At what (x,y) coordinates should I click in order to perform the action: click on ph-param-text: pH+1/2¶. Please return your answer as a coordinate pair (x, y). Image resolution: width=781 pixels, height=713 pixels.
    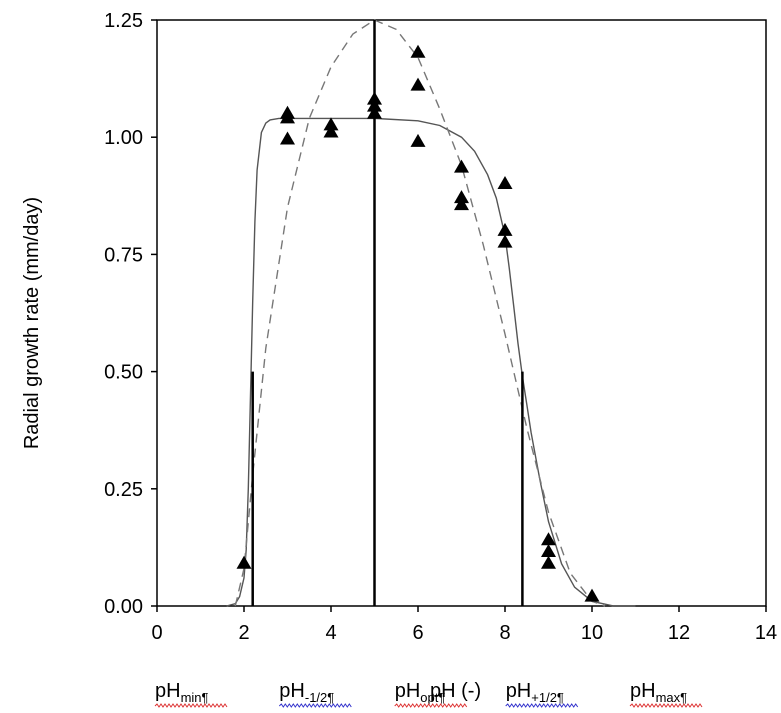
    Looking at the image, I should click on (535, 692).